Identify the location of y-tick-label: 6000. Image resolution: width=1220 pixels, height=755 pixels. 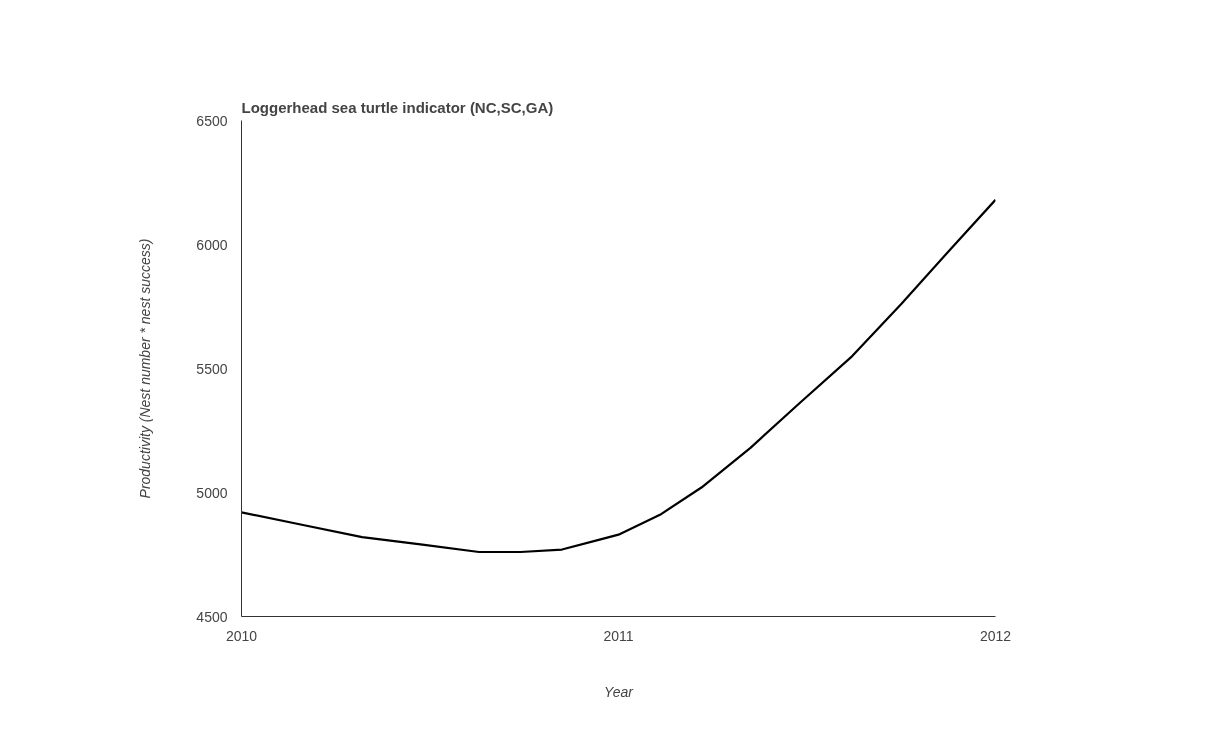
(212, 244).